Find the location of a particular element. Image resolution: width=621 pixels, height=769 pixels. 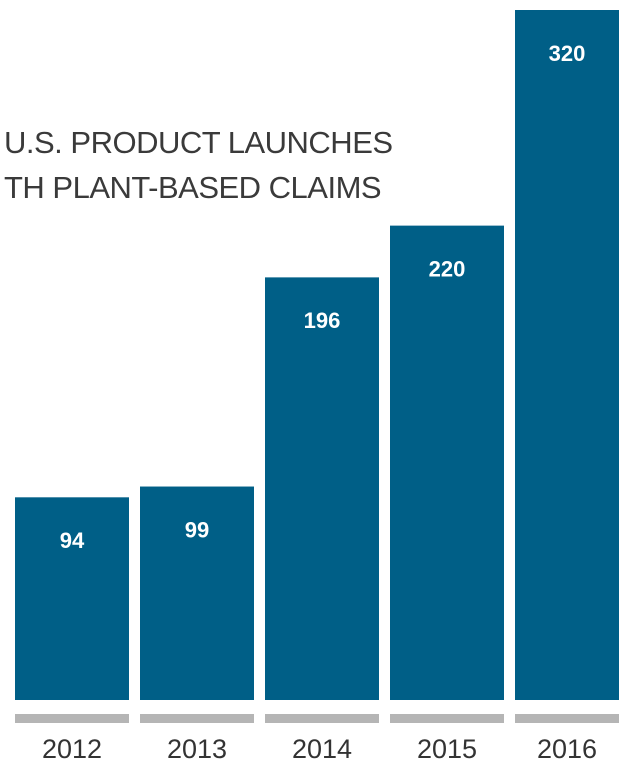

value-label: 220 is located at coordinates (447, 268).